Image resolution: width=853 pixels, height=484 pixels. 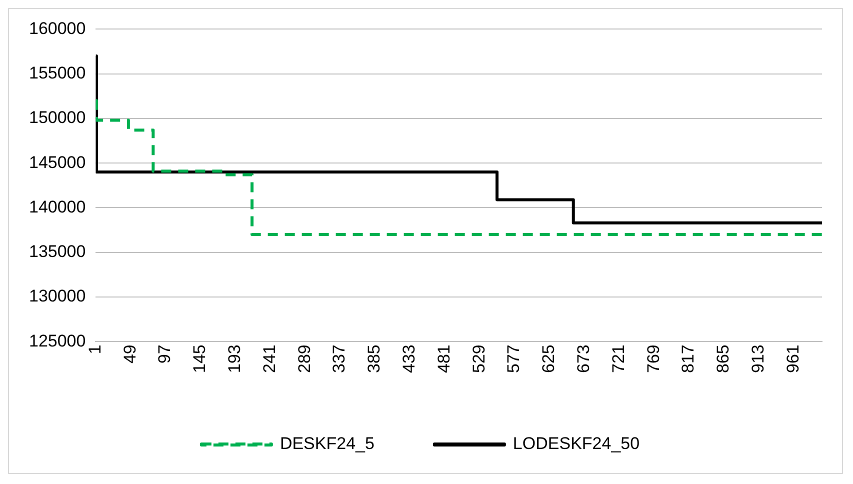 I want to click on x-tick-label: 865, so click(x=723, y=359).